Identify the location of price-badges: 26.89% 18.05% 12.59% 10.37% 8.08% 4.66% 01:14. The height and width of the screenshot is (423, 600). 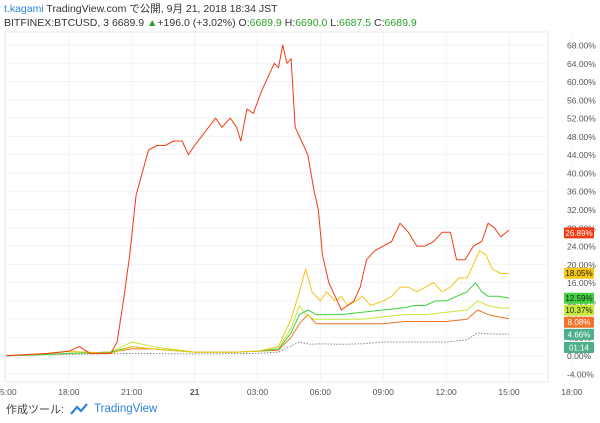
(579, 290).